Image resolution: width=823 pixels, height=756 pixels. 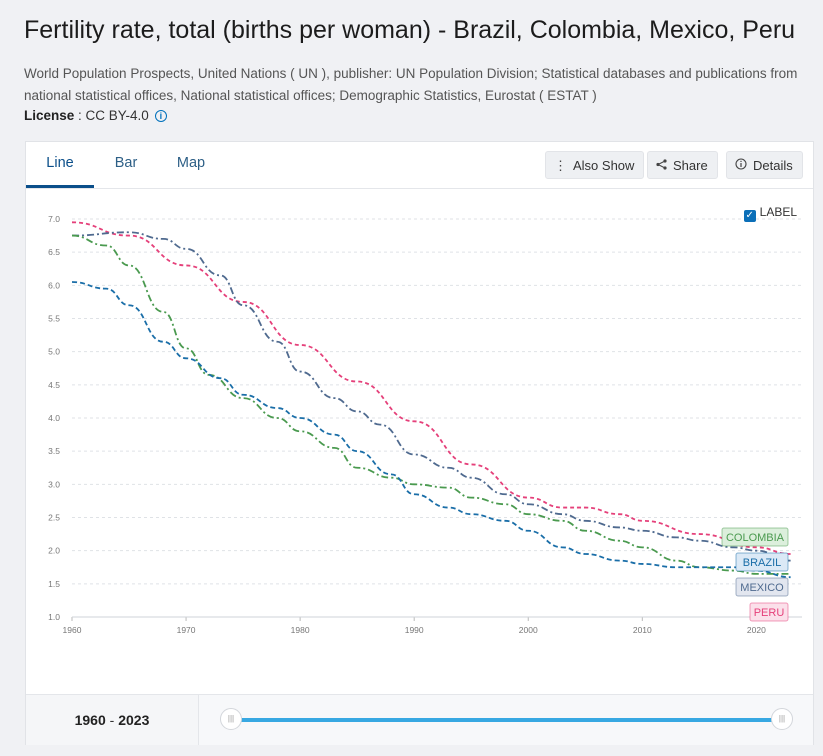 I want to click on range-slider-end-handle: |||, so click(x=782, y=719).